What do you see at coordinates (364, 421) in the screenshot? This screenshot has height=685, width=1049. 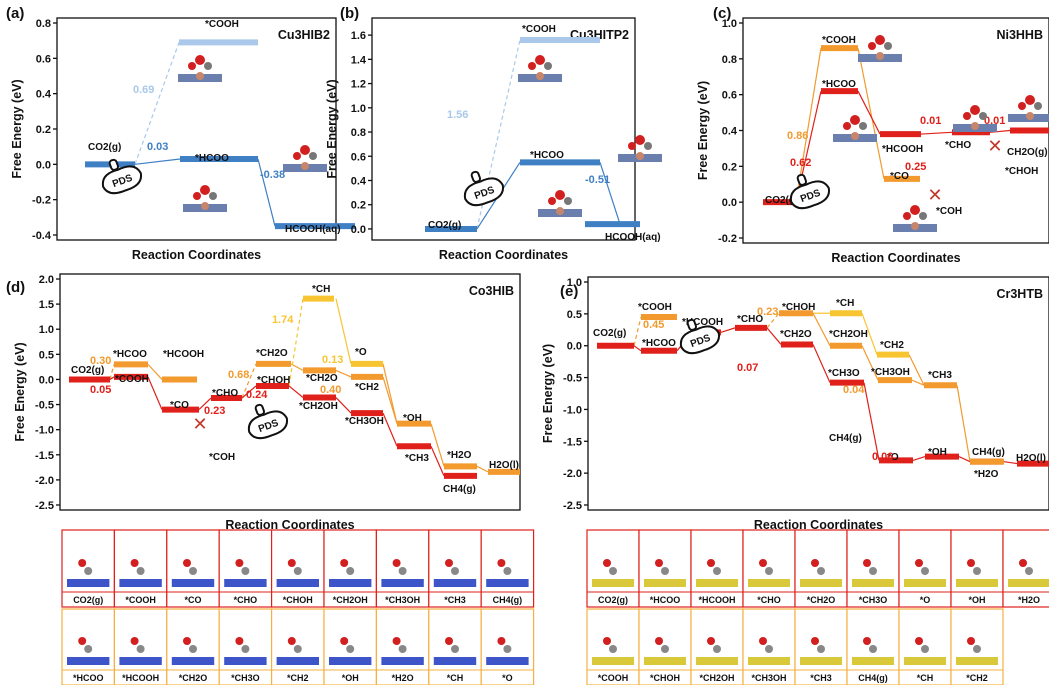 I see `level-label: *CH3OH` at bounding box center [364, 421].